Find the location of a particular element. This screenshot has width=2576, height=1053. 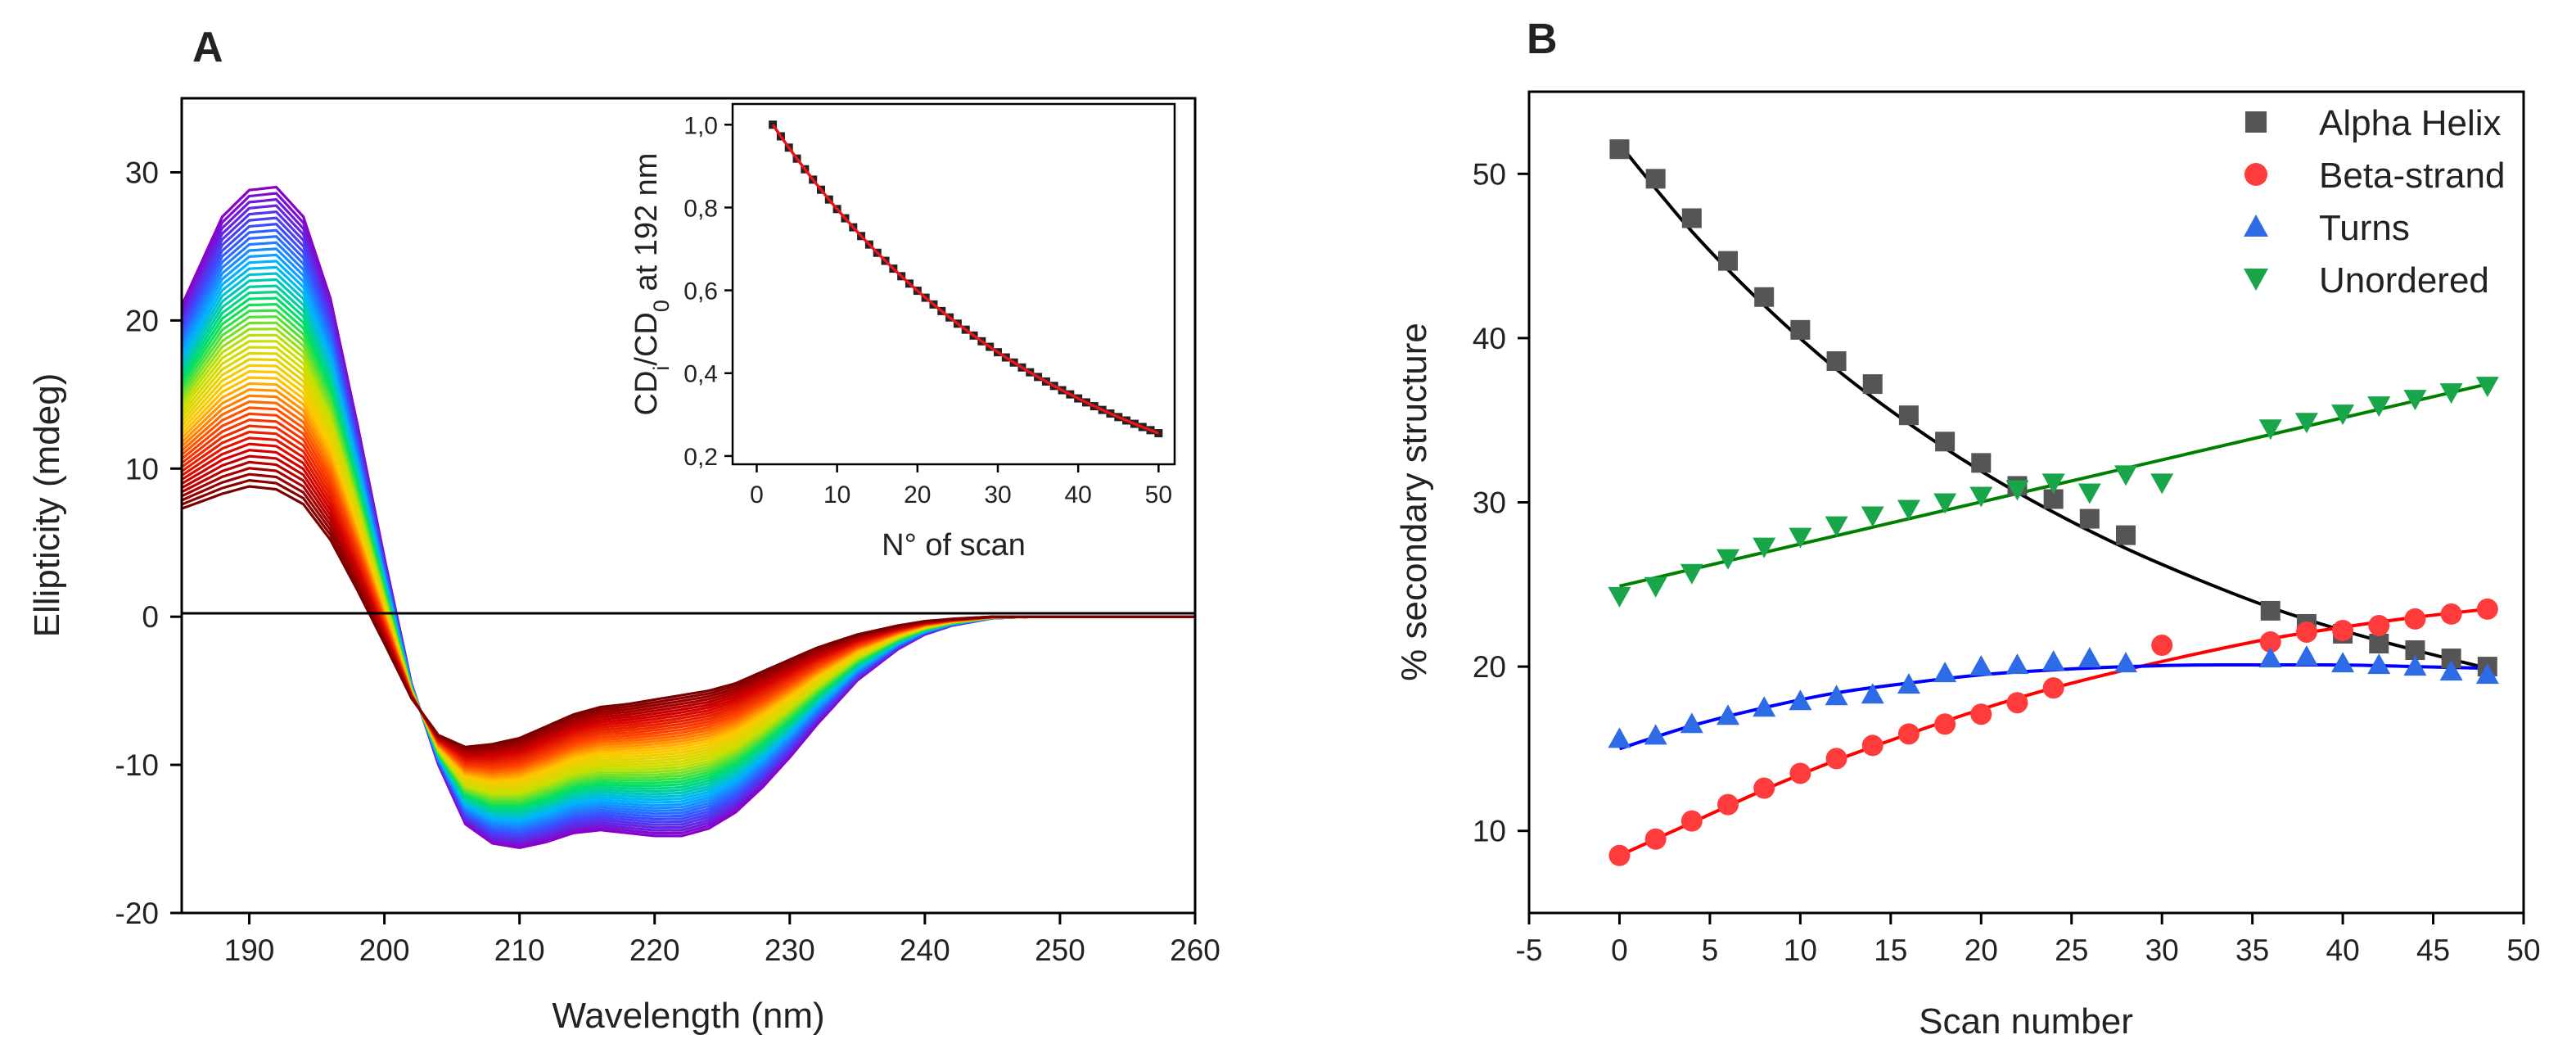

panel-a-y-tick-label: 10 is located at coordinates (142, 469).